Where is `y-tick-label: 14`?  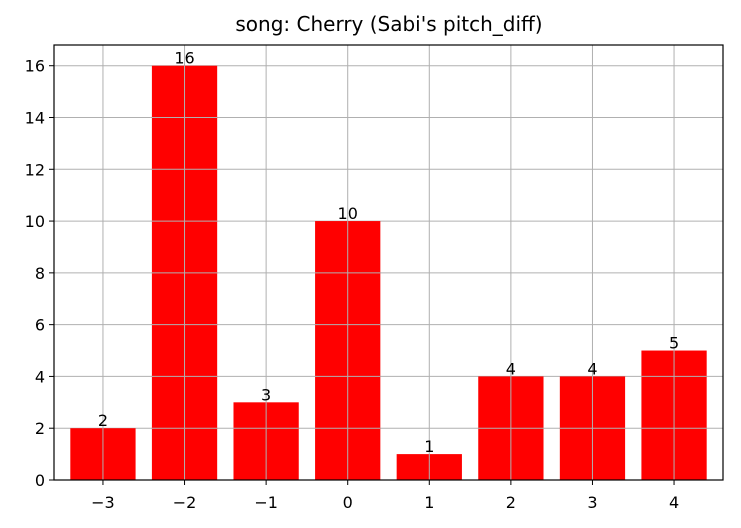 y-tick-label: 14 is located at coordinates (35, 118).